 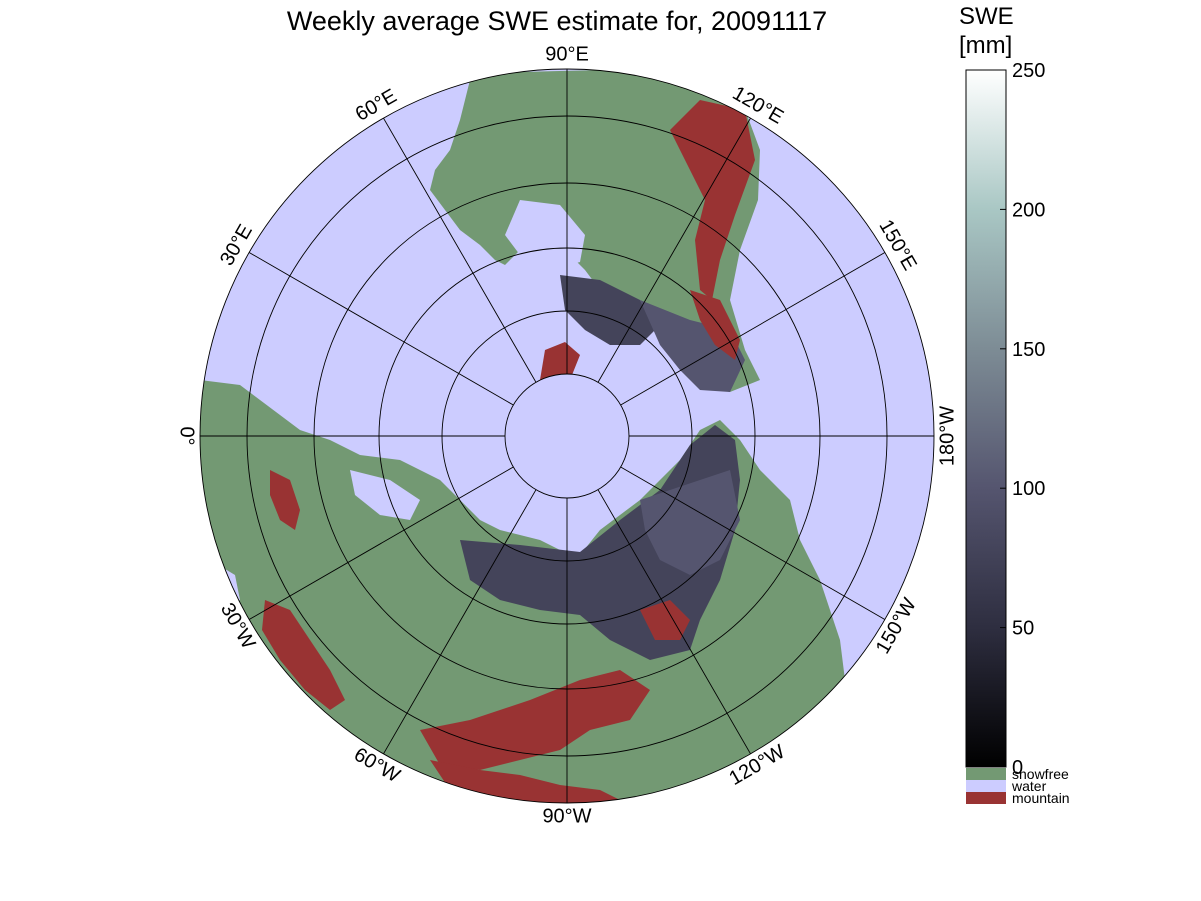 What do you see at coordinates (303, 655) in the screenshot?
I see `european-alps-mountain` at bounding box center [303, 655].